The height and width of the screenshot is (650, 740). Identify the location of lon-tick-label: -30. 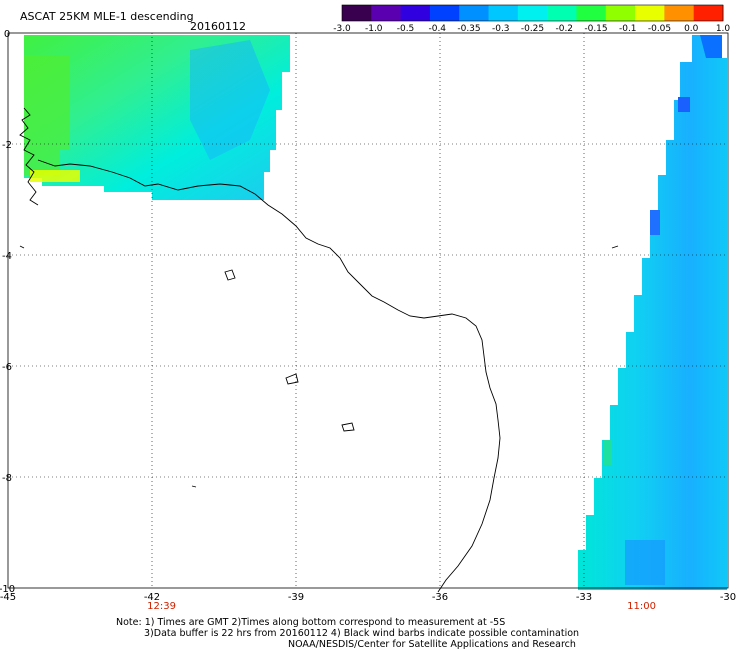
(728, 597).